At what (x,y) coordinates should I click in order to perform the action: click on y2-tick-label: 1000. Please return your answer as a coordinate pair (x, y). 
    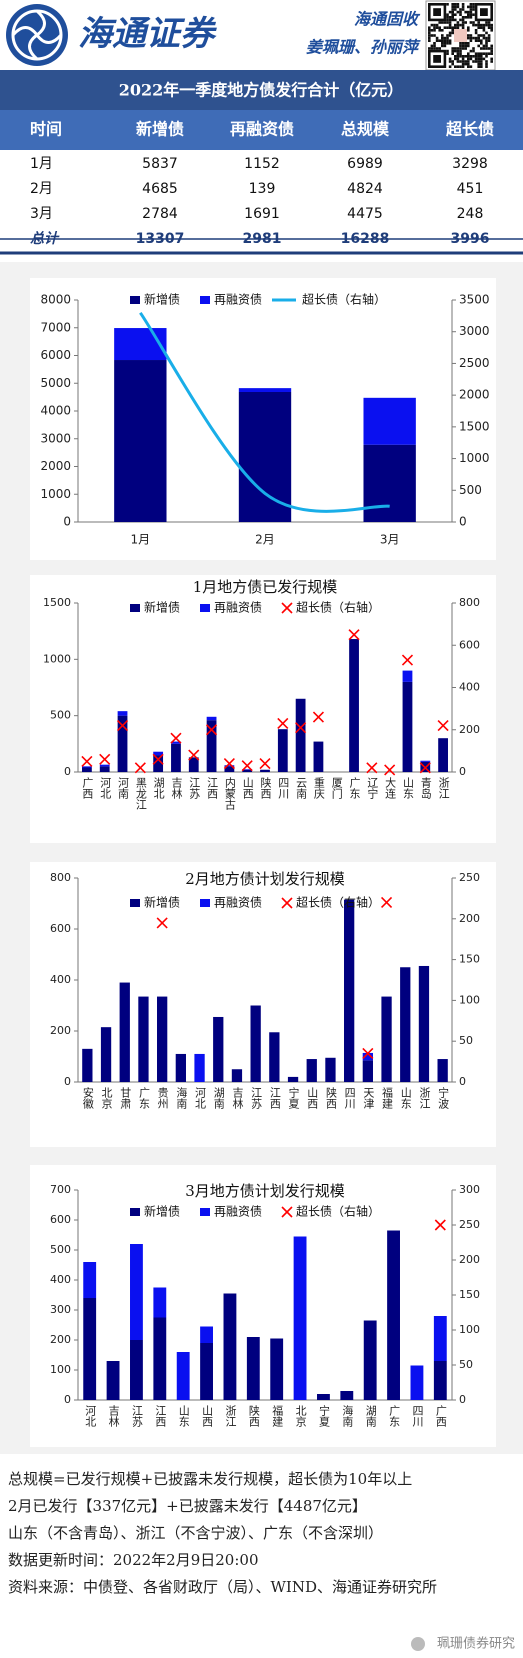
    Looking at the image, I should click on (474, 458).